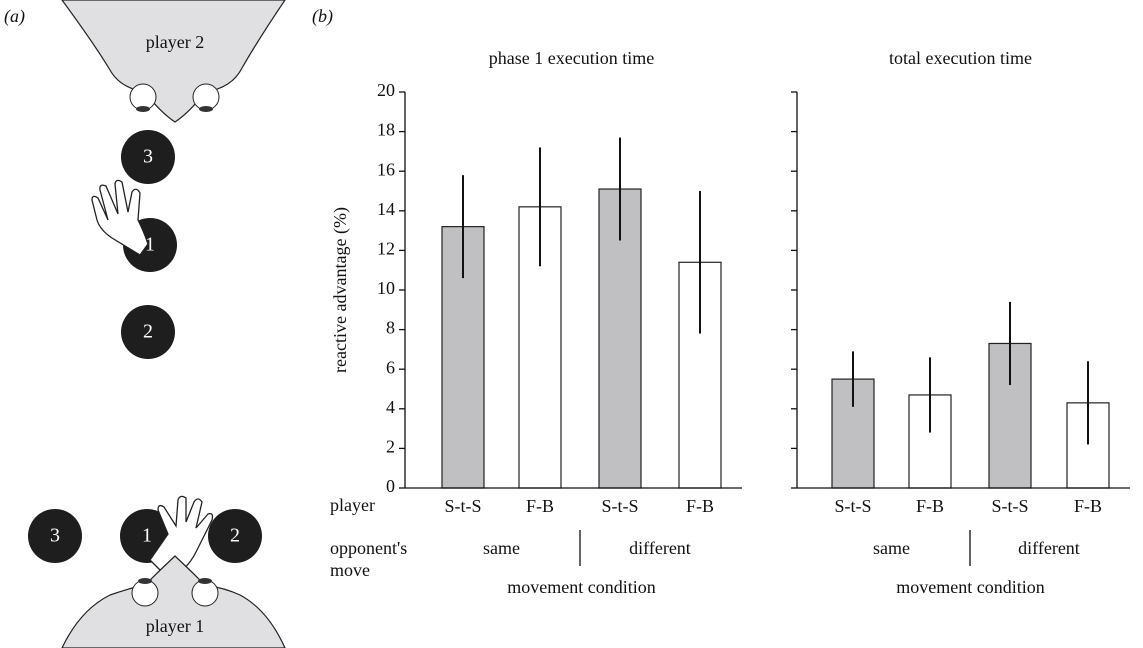 This screenshot has width=1143, height=648. What do you see at coordinates (14, 16) in the screenshot?
I see `panel-label: (a)` at bounding box center [14, 16].